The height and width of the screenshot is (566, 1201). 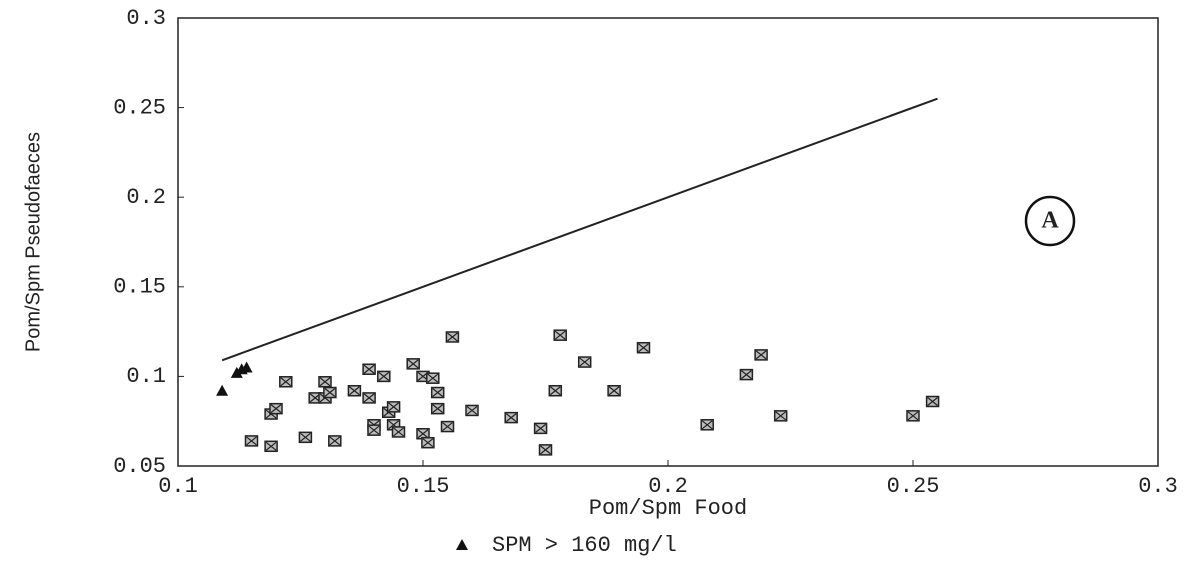 What do you see at coordinates (146, 197) in the screenshot?
I see `y-tick-label: 0.2` at bounding box center [146, 197].